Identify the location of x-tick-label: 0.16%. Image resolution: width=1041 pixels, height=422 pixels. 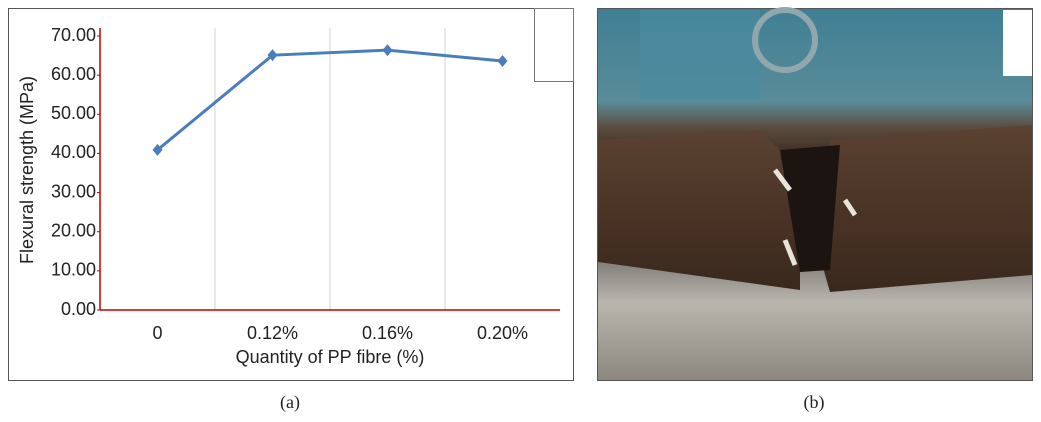
(387, 333).